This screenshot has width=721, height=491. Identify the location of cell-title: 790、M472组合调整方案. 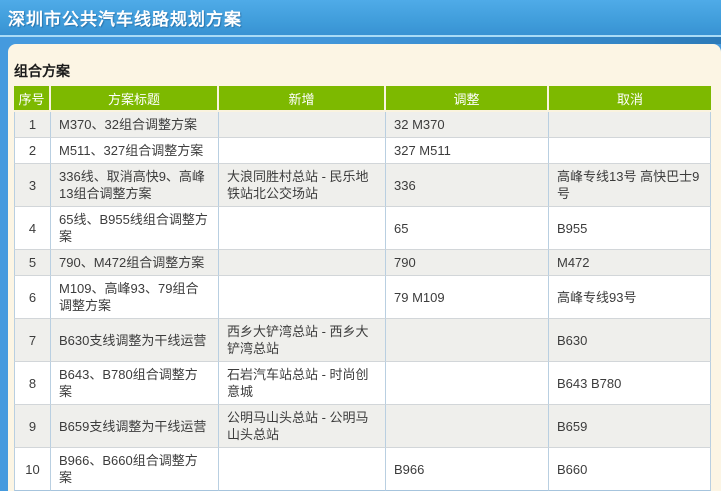
(135, 263).